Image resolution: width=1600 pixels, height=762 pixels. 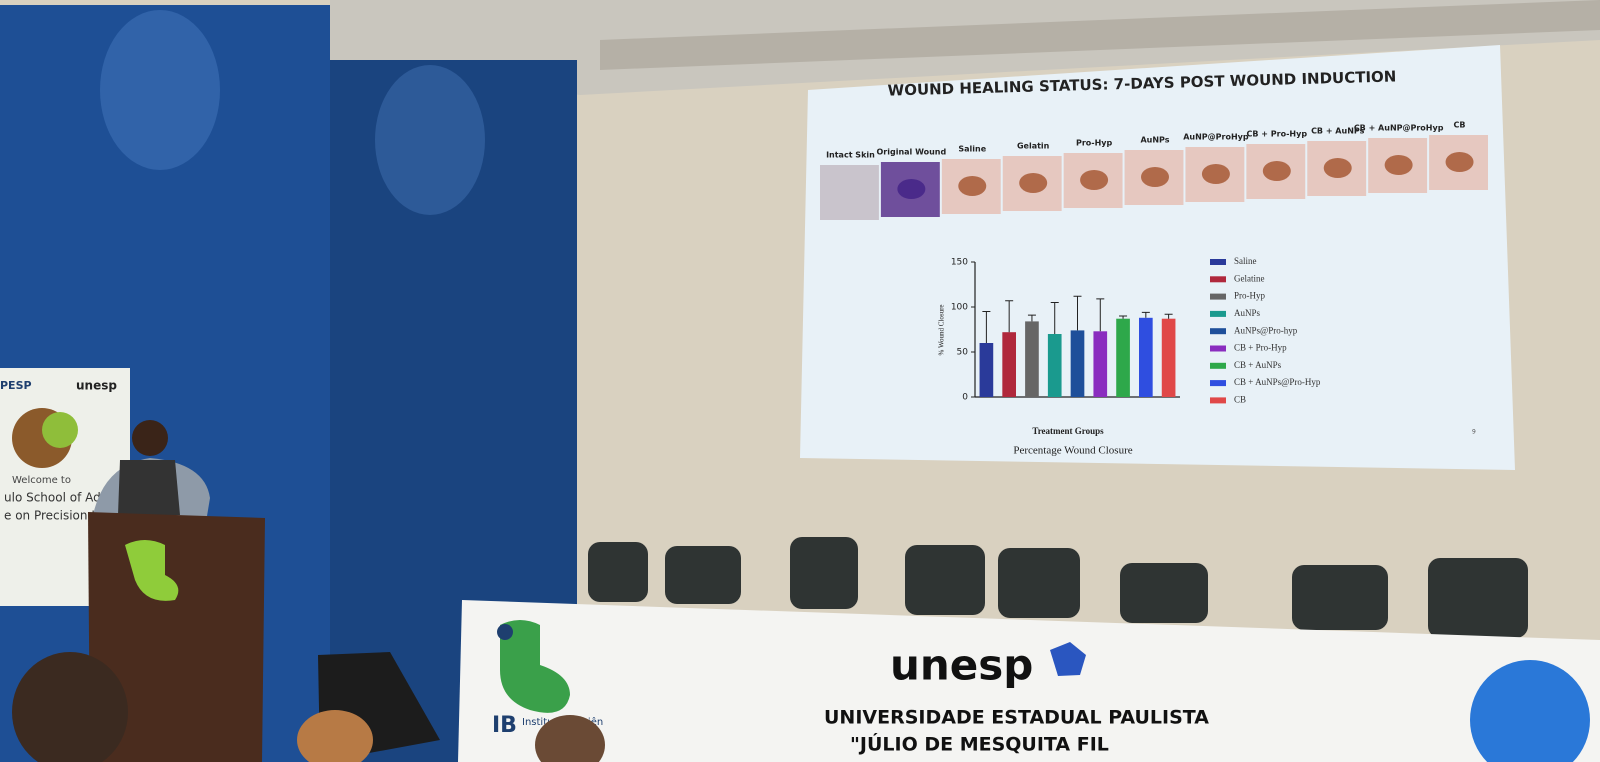 I want to click on panel-label: AuNPs, so click(x=1154, y=140).